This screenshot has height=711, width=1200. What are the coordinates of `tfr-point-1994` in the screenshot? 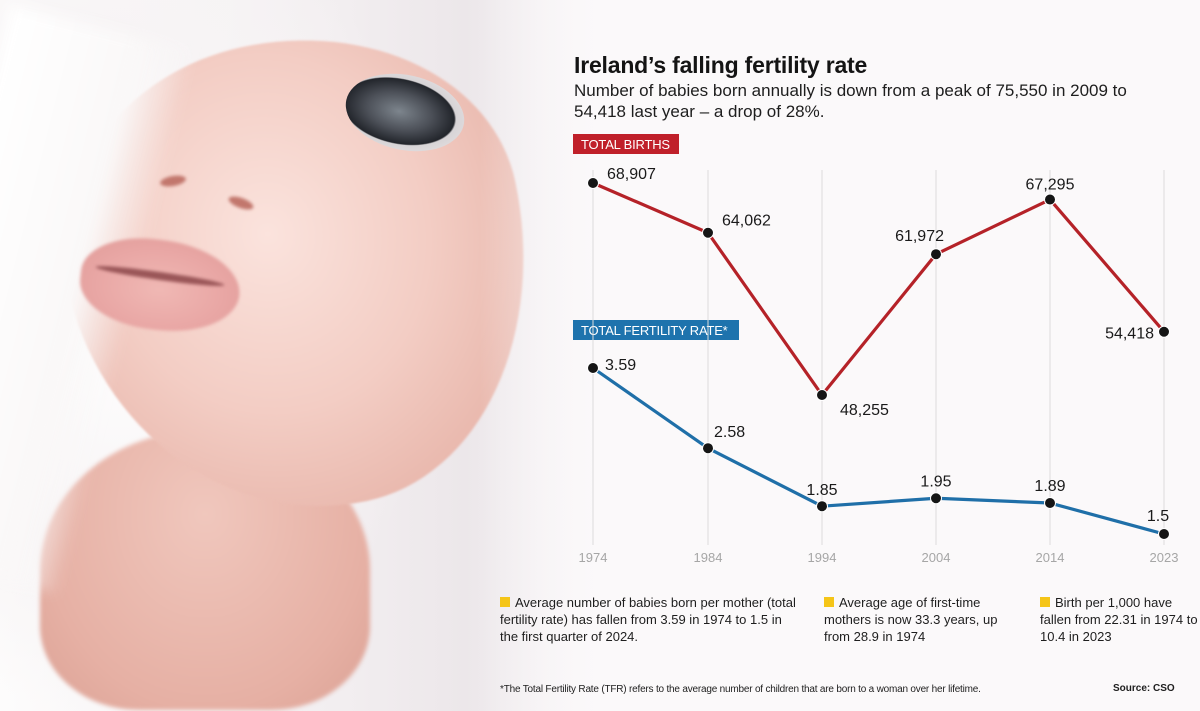 It's located at (822, 506).